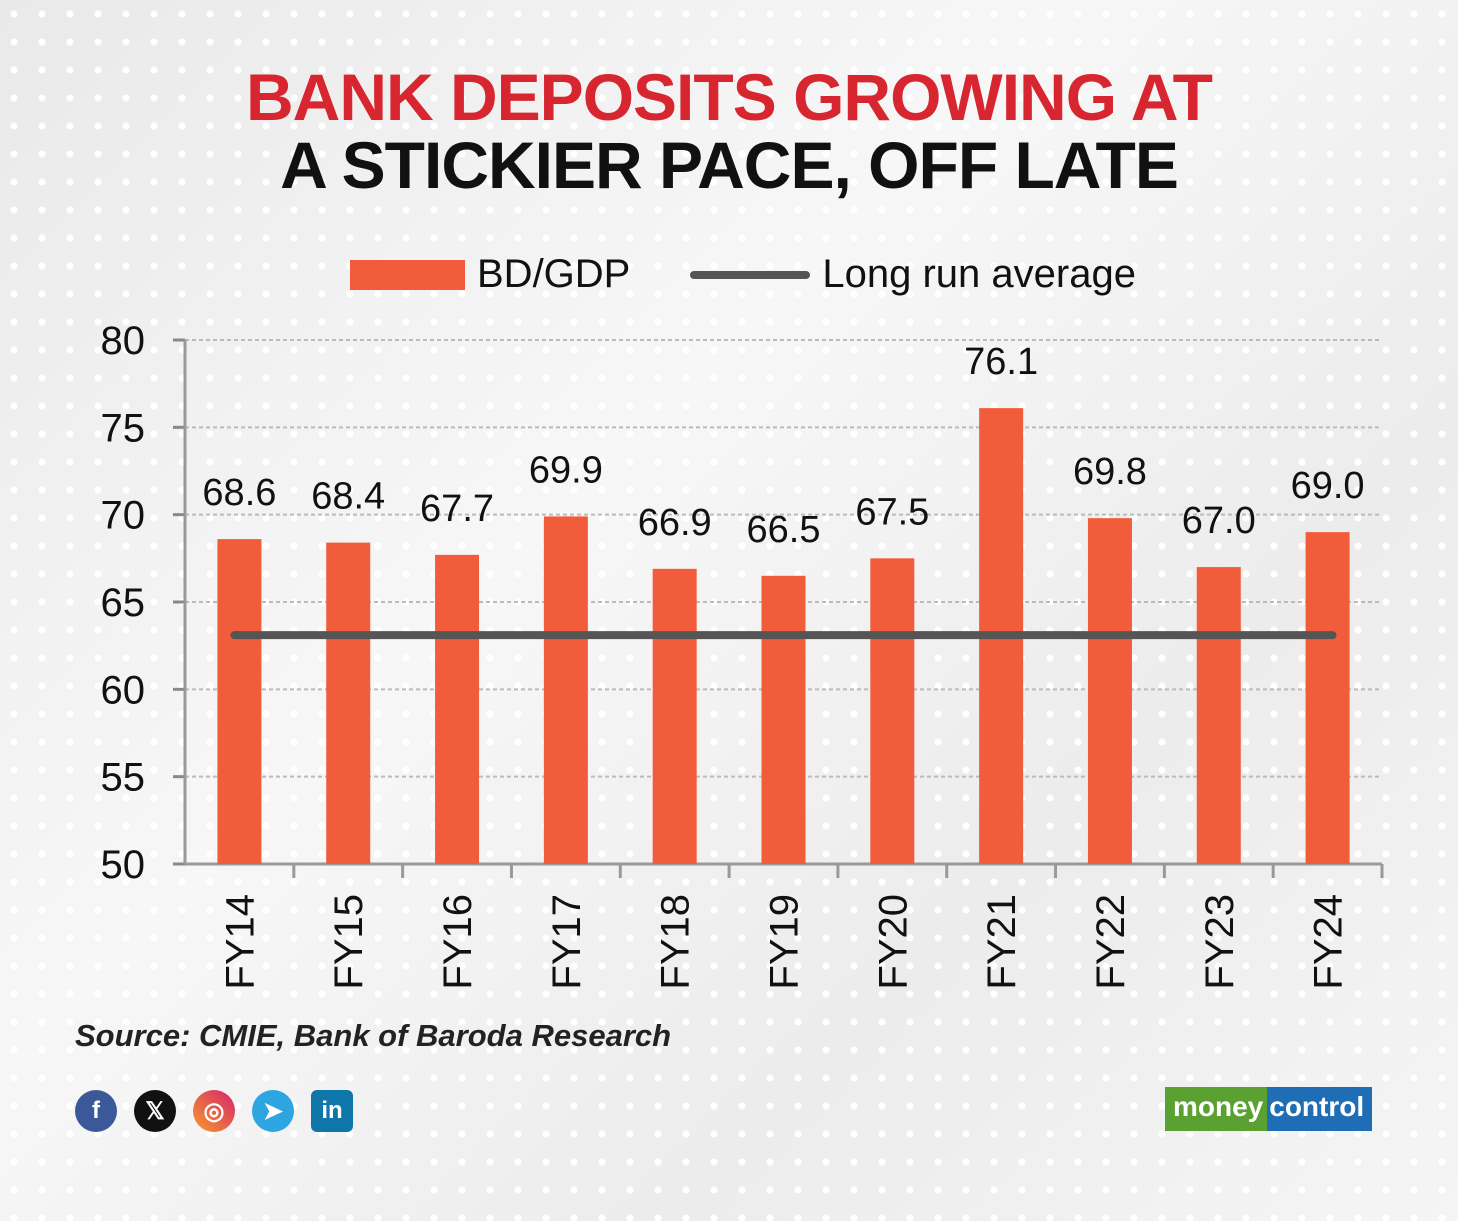  I want to click on legend-bar-swatch, so click(407, 274).